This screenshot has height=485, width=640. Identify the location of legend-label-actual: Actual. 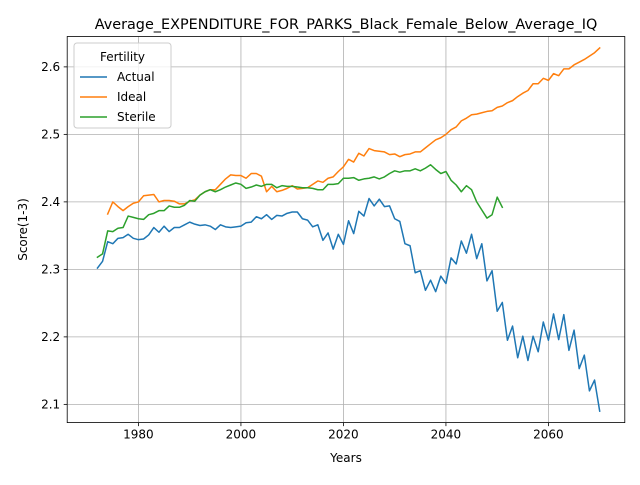
(136, 77).